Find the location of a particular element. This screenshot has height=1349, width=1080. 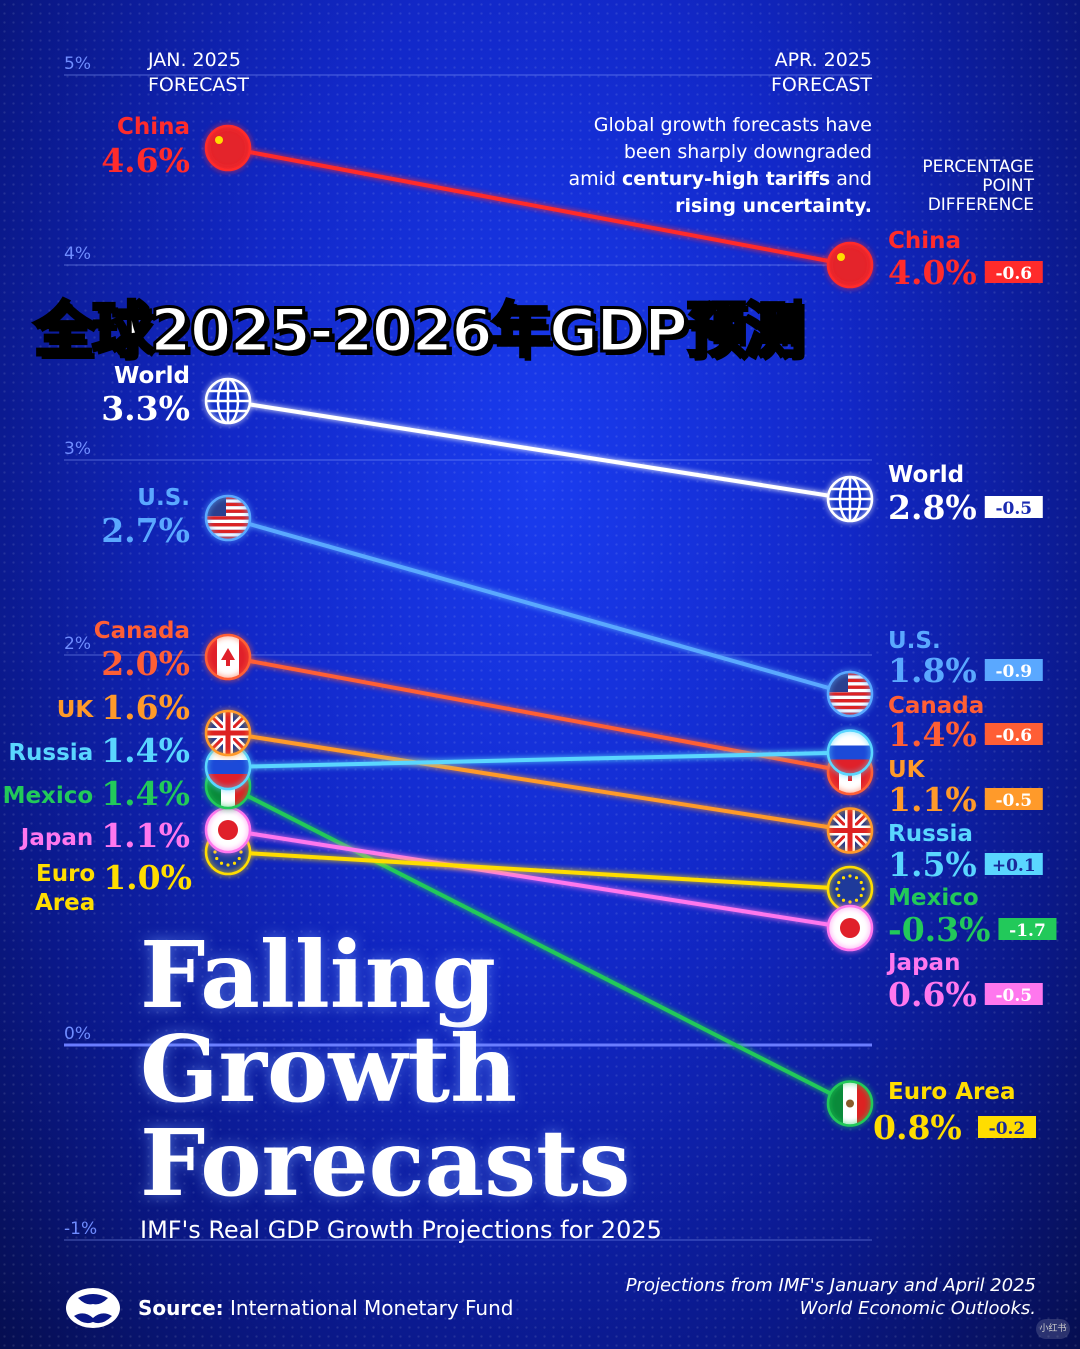

x-label-apr: APR. 2025 FORECAST is located at coordinates (821, 73).